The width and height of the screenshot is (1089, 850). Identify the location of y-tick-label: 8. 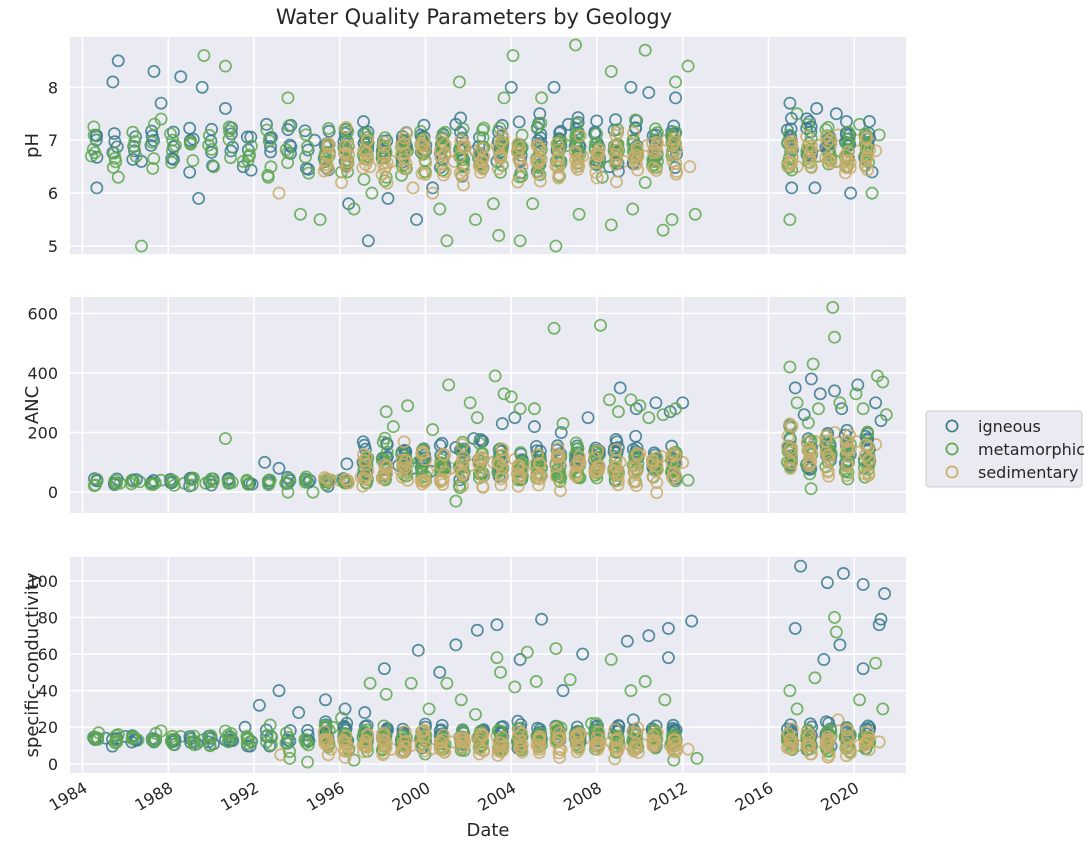
(53, 87).